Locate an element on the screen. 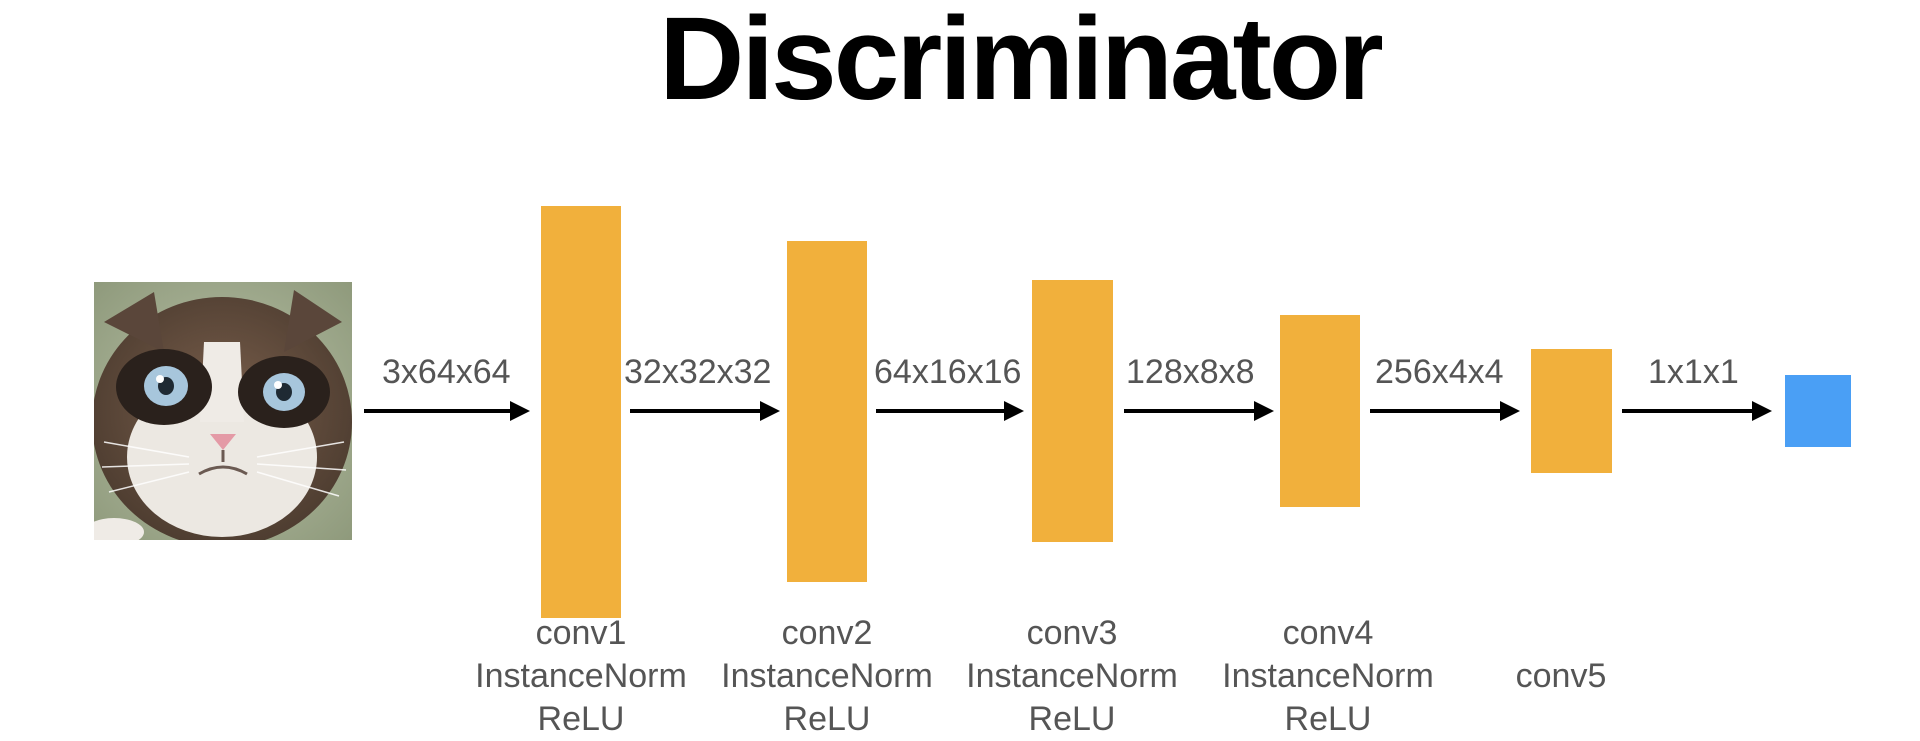  dim-label-conv4: 256x4x4 is located at coordinates (1439, 372).